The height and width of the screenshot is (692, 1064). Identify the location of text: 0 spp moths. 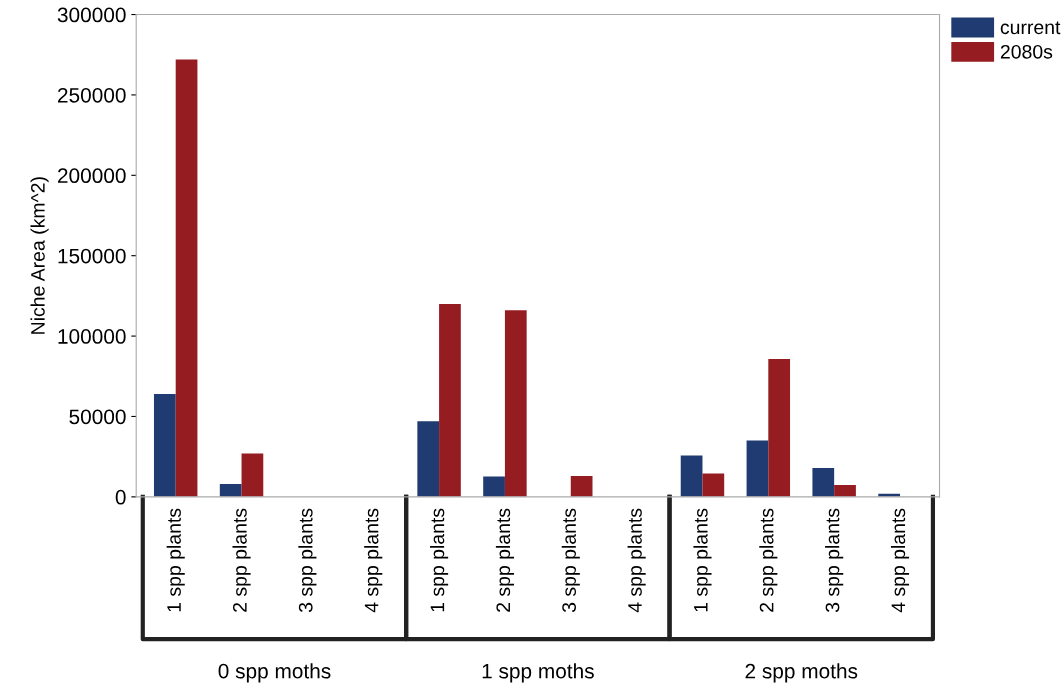
(274, 673).